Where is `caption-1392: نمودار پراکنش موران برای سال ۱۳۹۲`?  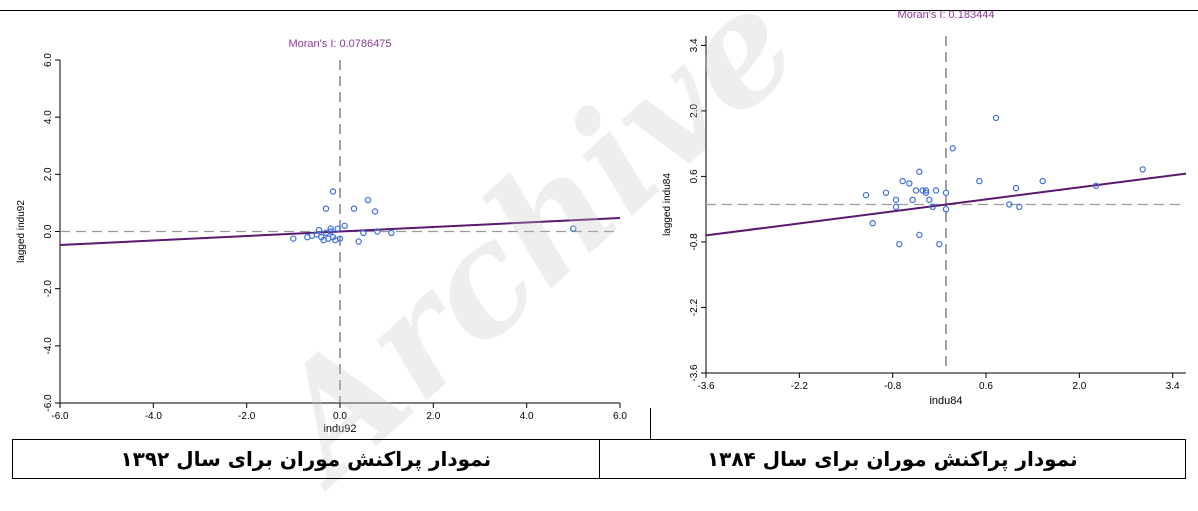
caption-1392: نمودار پراکنش موران برای سال ۱۳۹۲ is located at coordinates (306, 459).